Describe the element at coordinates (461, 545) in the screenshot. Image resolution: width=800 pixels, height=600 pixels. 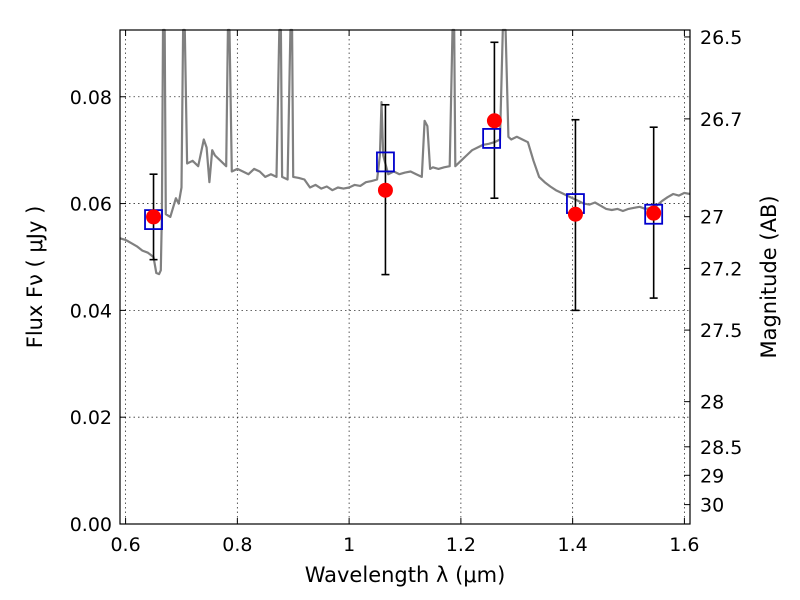
I see `x-tick-label: 1.2` at that location.